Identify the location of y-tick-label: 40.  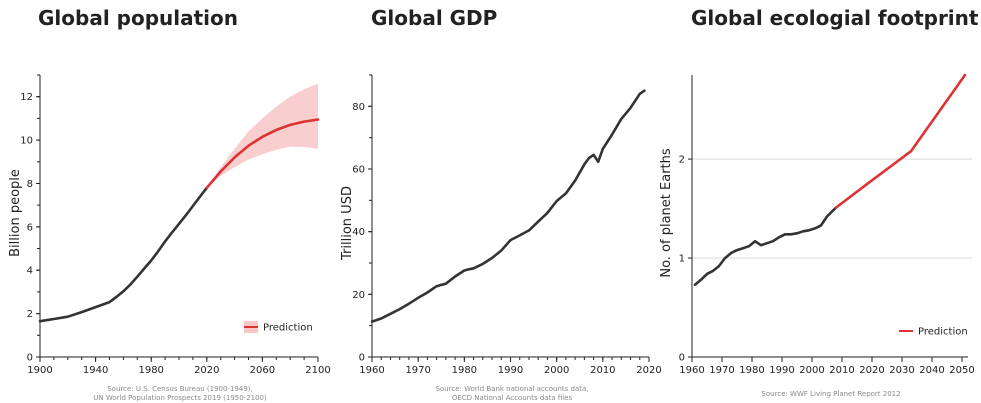
(358, 232).